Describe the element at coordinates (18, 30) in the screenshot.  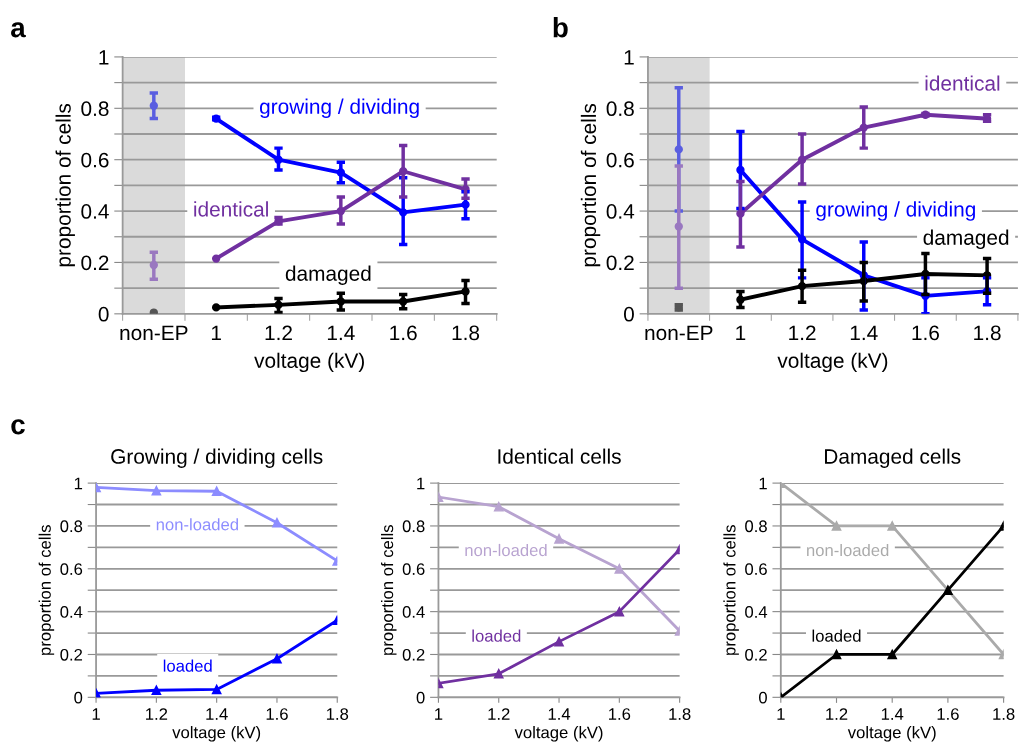
I see `text: a` at that location.